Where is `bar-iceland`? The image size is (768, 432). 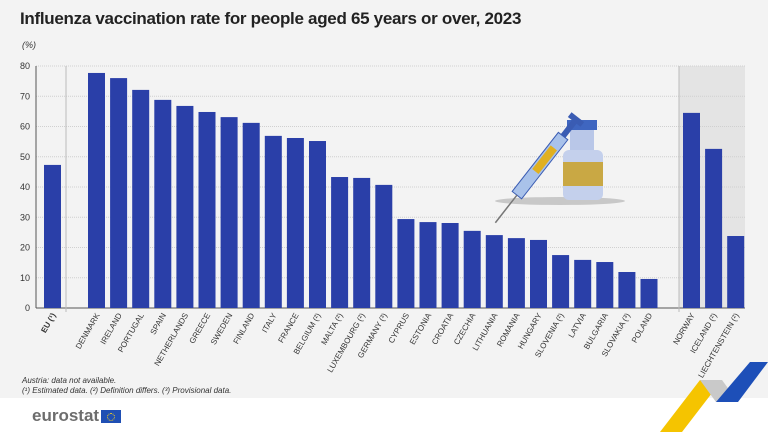
bar-iceland is located at coordinates (714, 228).